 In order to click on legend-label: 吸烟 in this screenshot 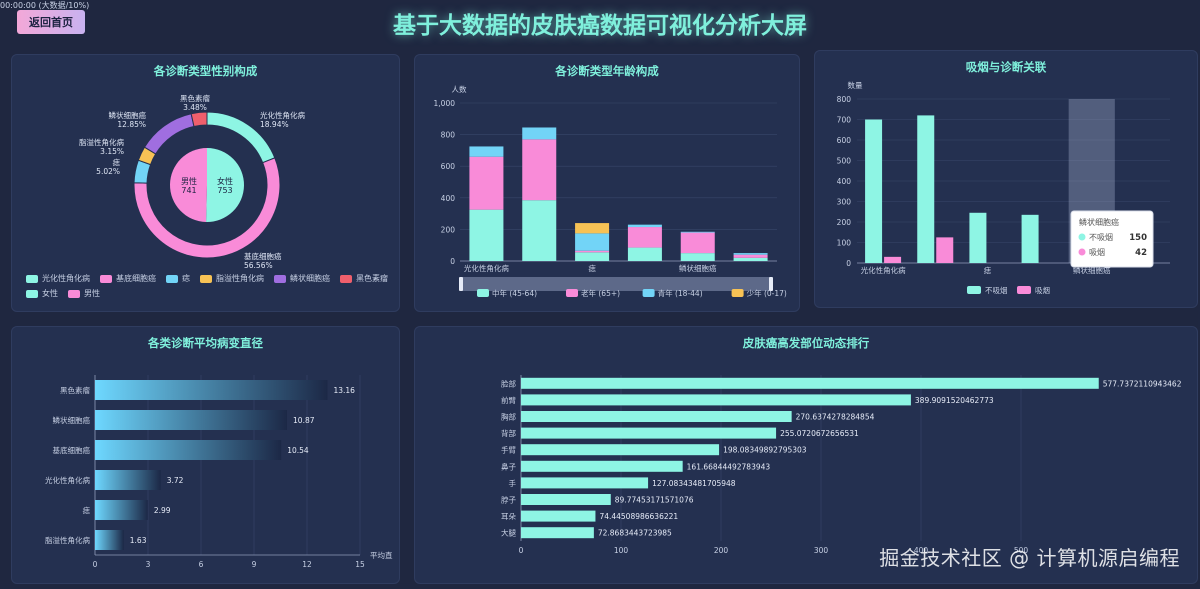, I will do `click(1042, 290)`.